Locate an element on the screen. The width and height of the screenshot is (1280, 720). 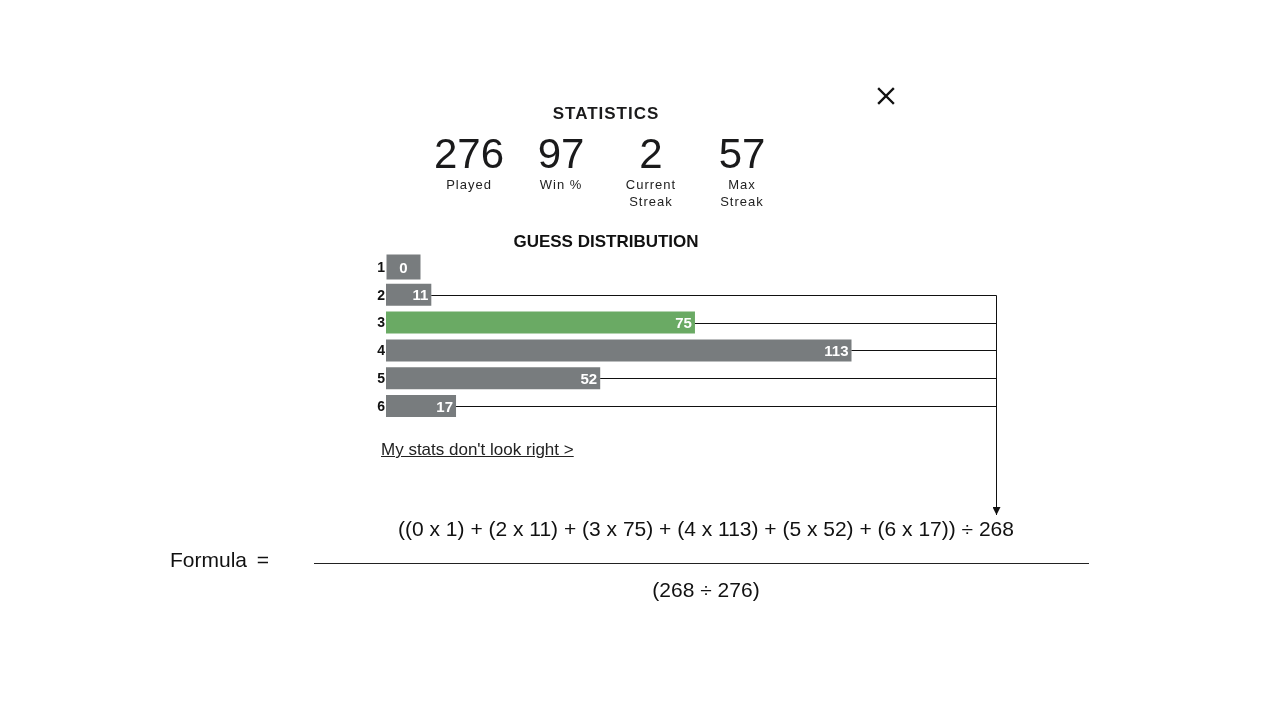
data-label: 57 is located at coordinates (742, 153).